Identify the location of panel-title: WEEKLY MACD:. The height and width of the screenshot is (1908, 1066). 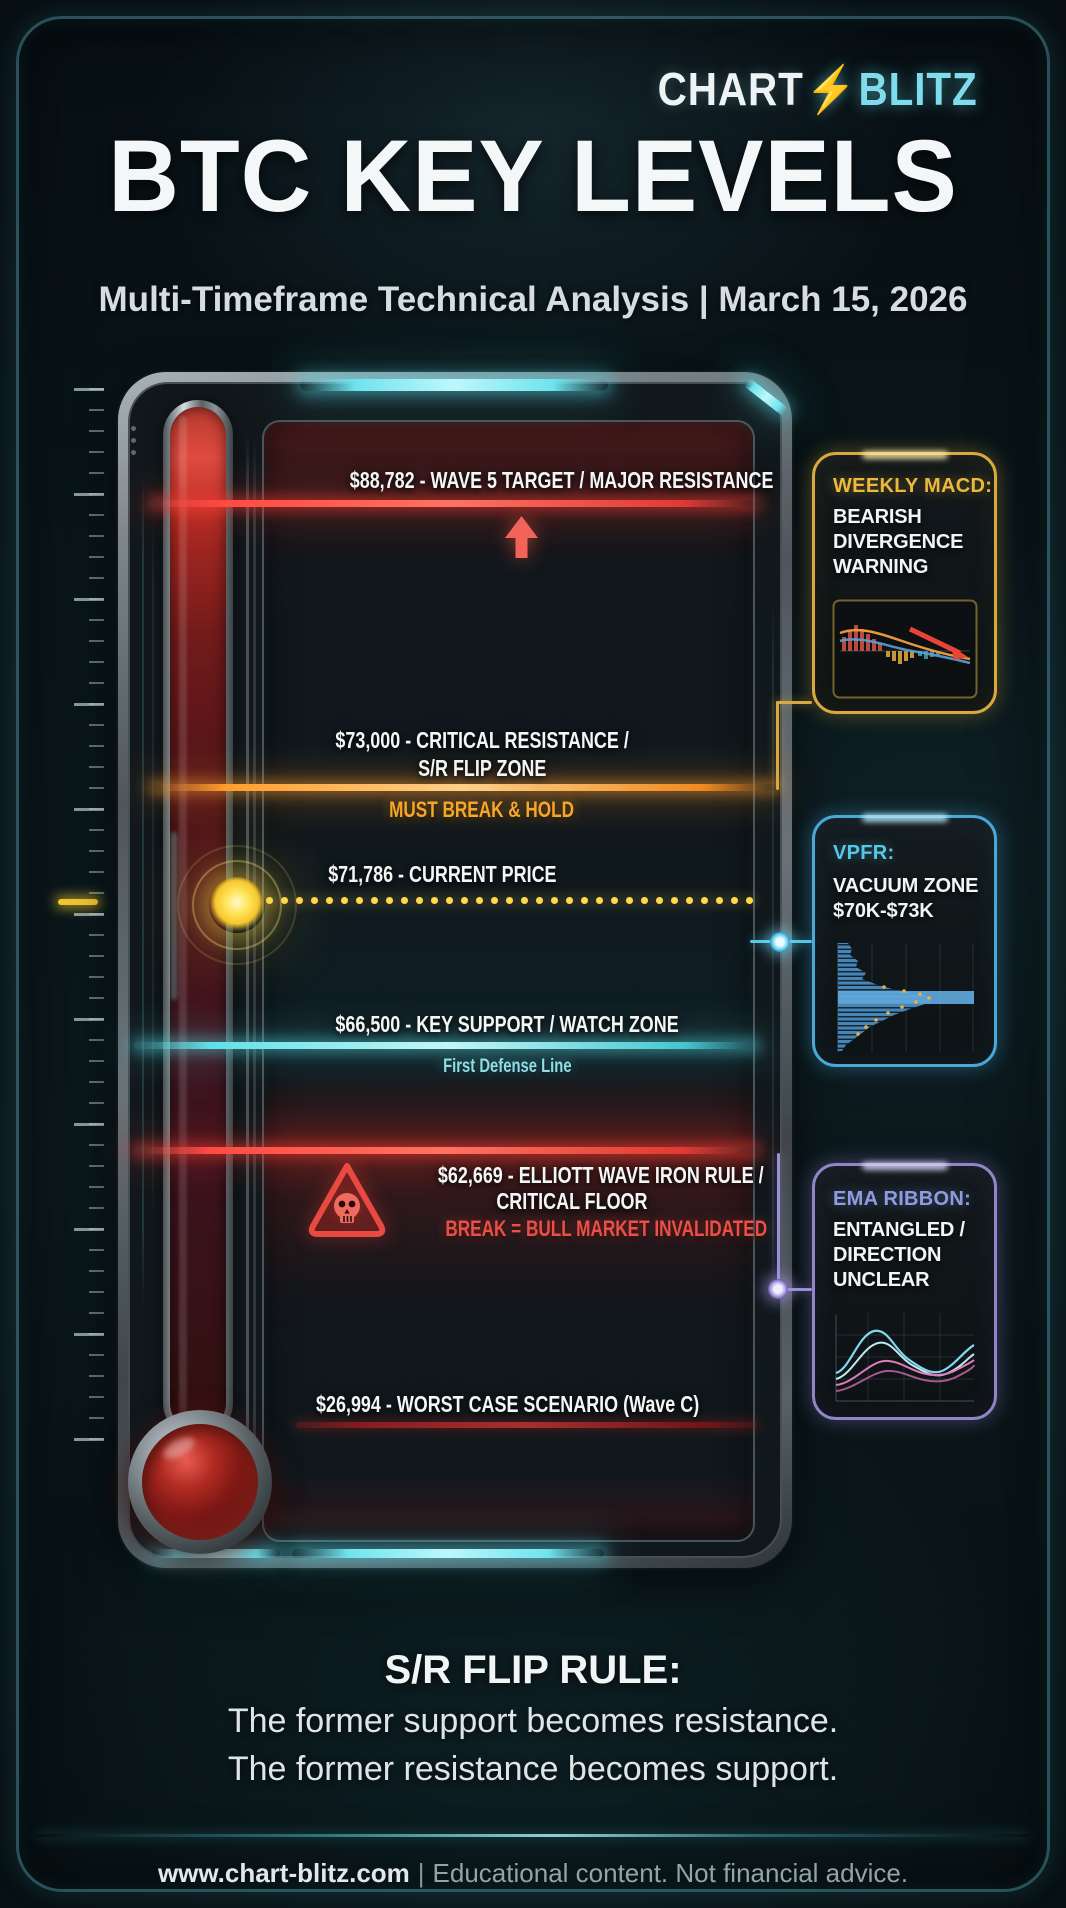
(913, 486).